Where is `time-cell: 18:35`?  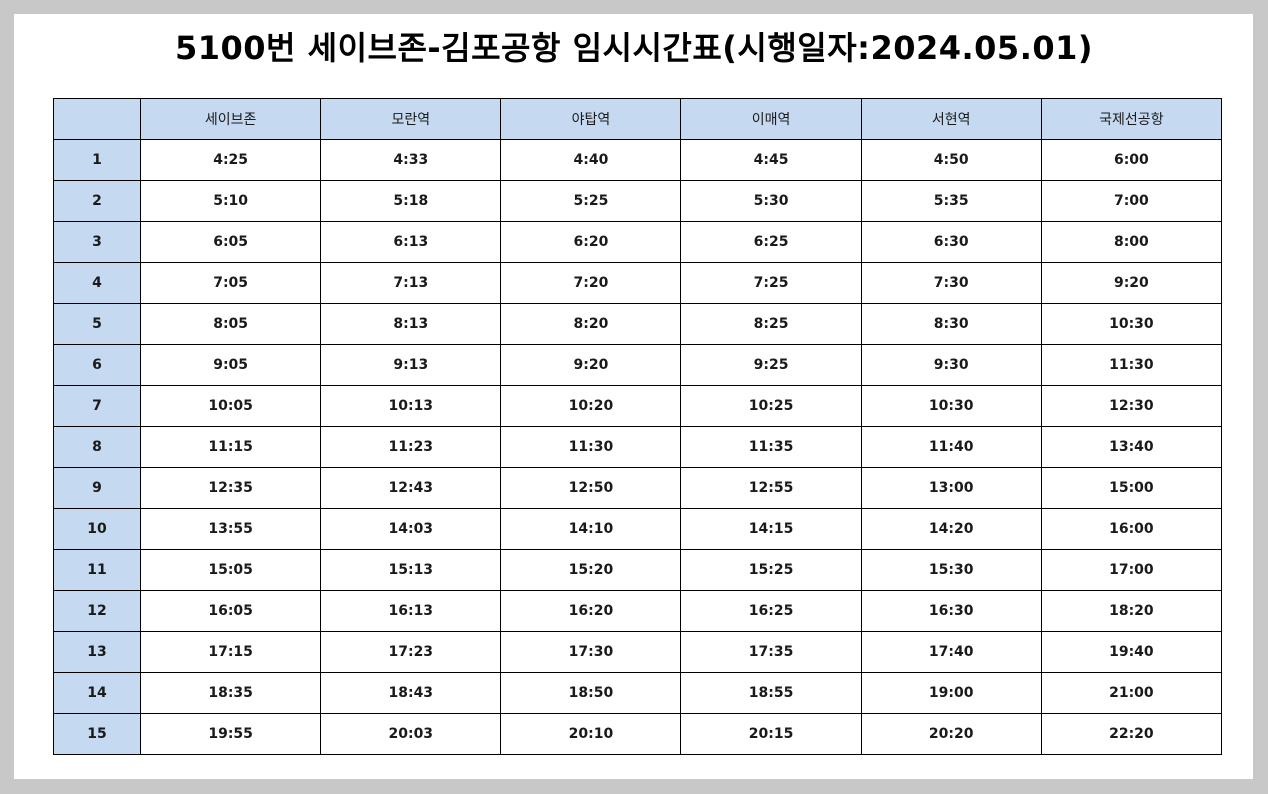
time-cell: 18:35 is located at coordinates (231, 693).